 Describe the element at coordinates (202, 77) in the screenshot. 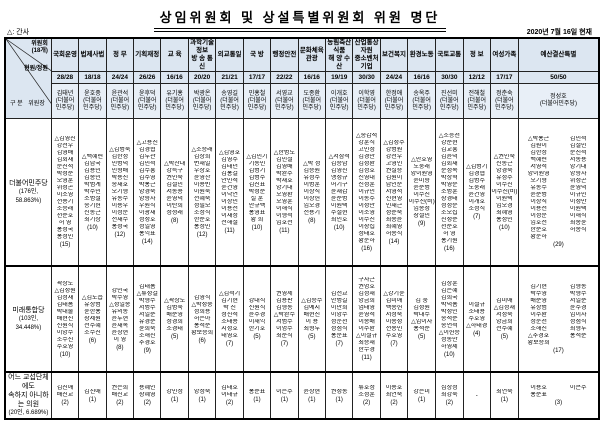

I see `committee-seats: 20/20` at that location.